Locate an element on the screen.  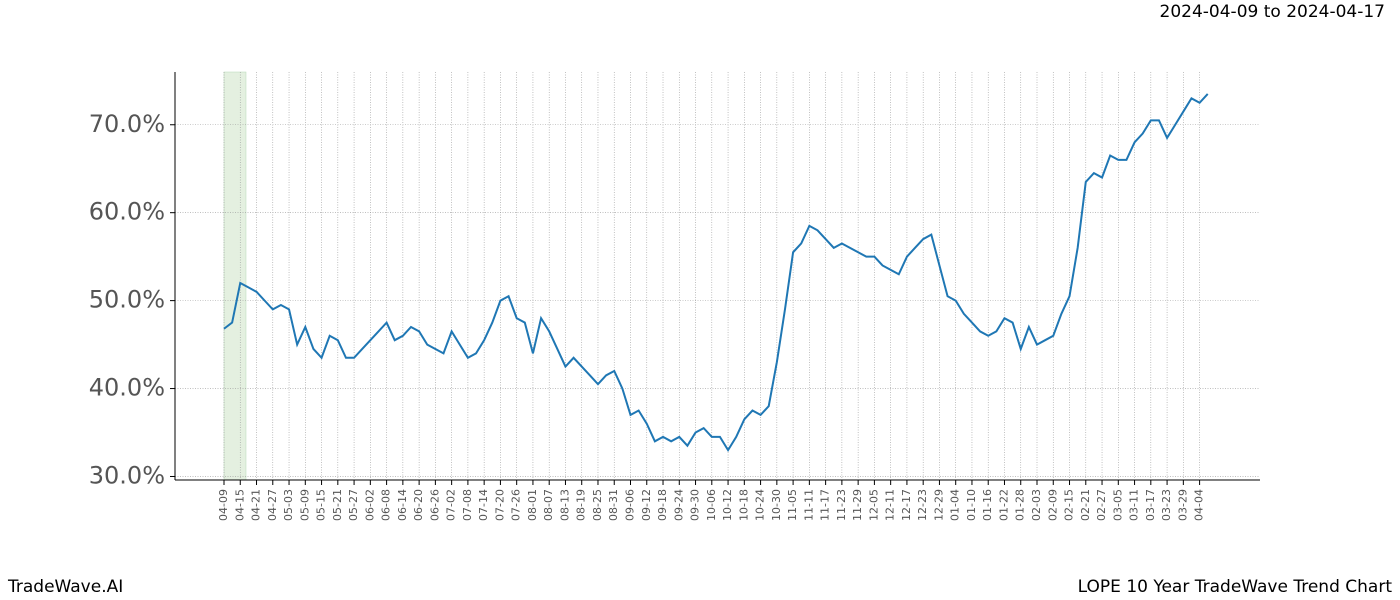
x-tick-label: 08-13 is located at coordinates (564, 505).